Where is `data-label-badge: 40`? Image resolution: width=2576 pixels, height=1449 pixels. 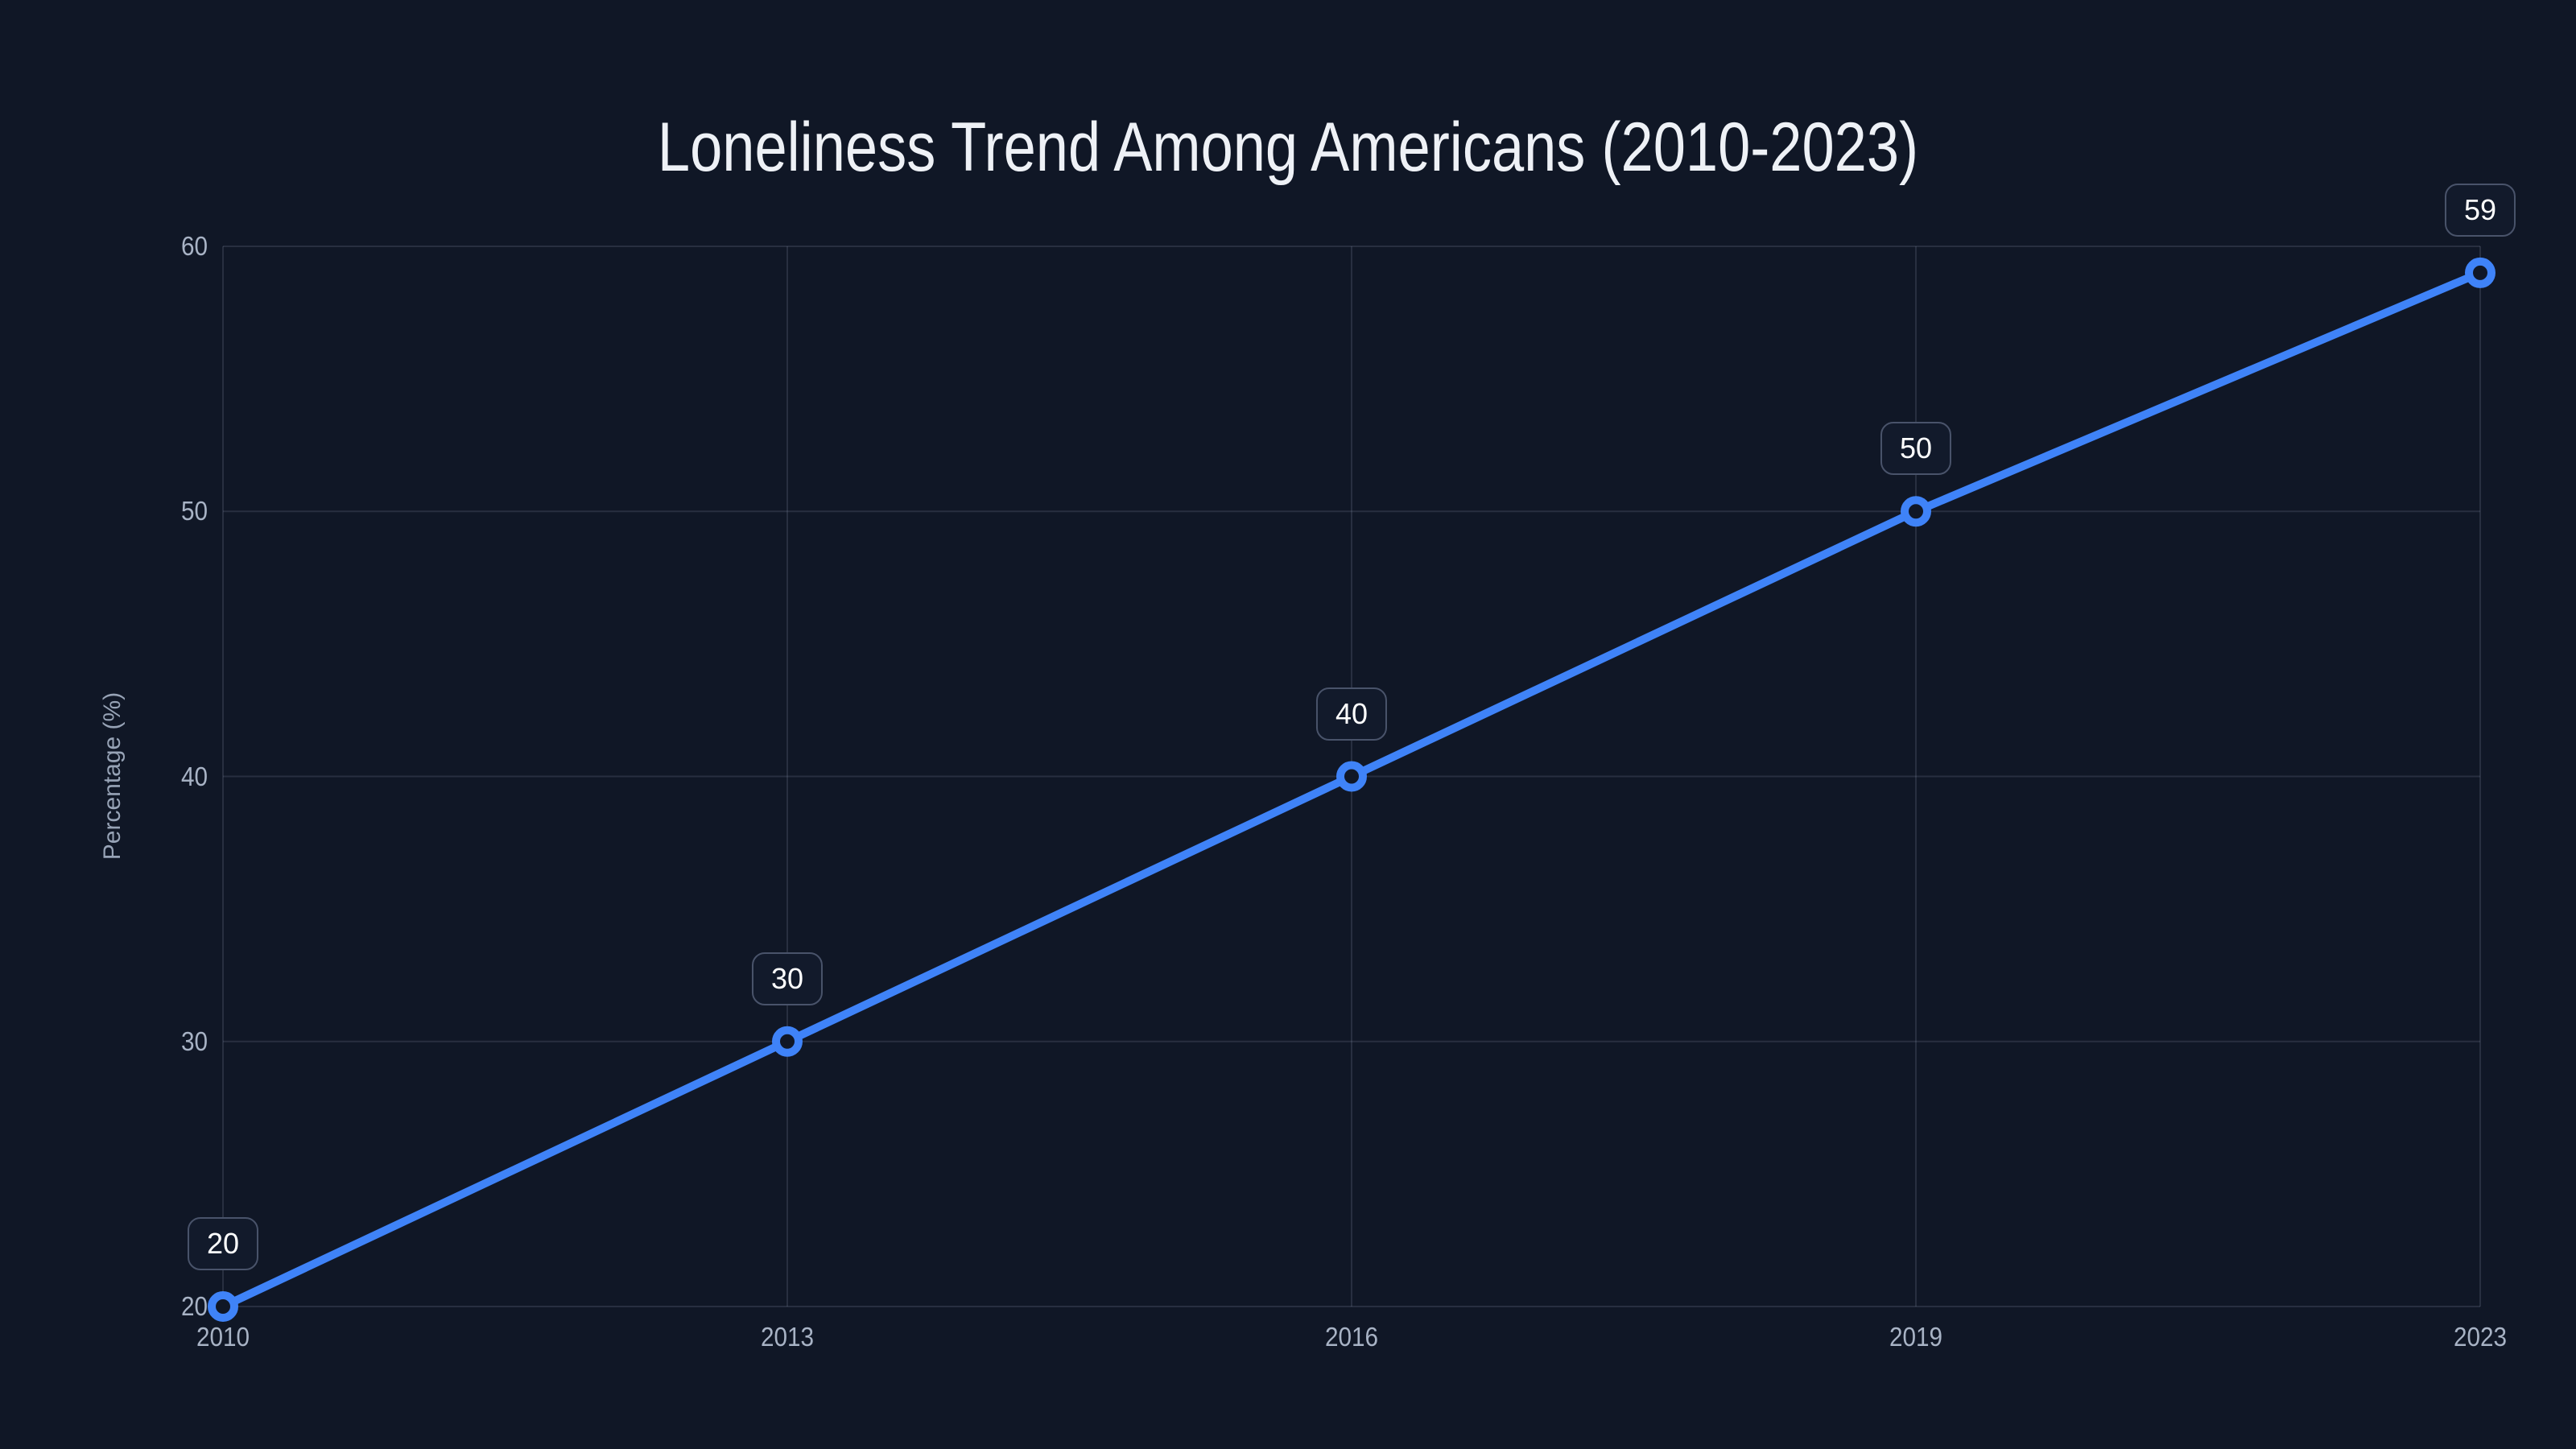
data-label-badge: 40 is located at coordinates (1351, 714).